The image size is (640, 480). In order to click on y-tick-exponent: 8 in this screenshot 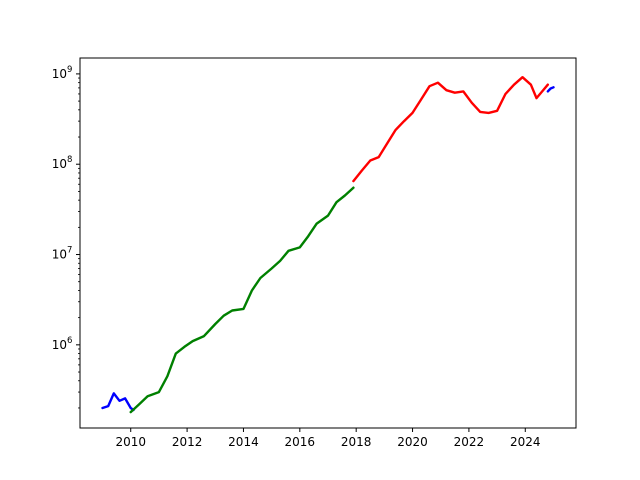, I will do `click(69, 160)`.